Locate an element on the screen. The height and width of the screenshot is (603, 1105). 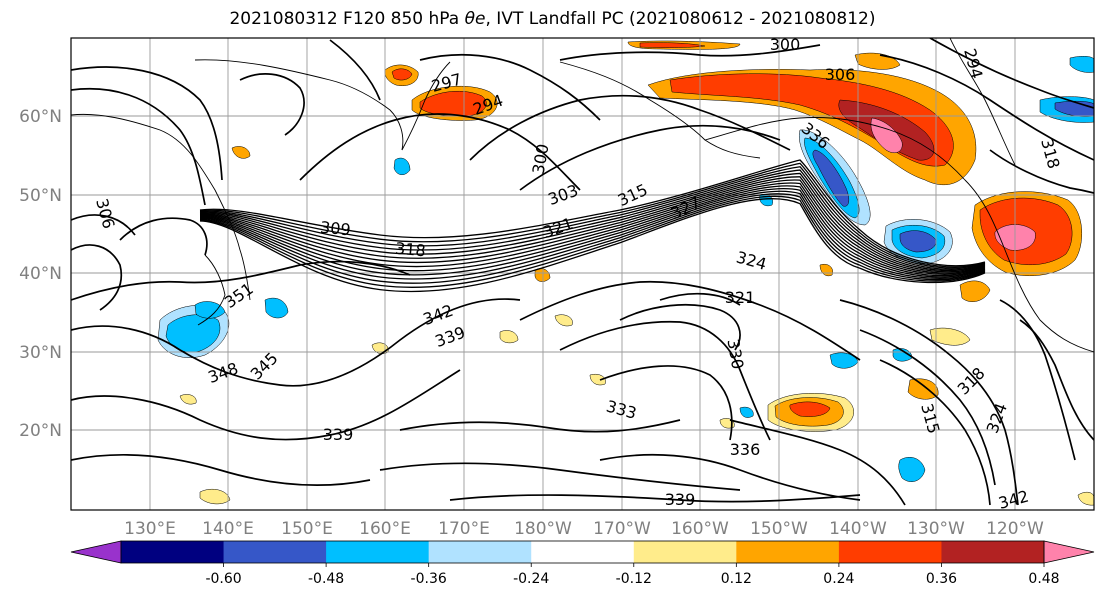
colorbar-extend-low is located at coordinates (96, 552).